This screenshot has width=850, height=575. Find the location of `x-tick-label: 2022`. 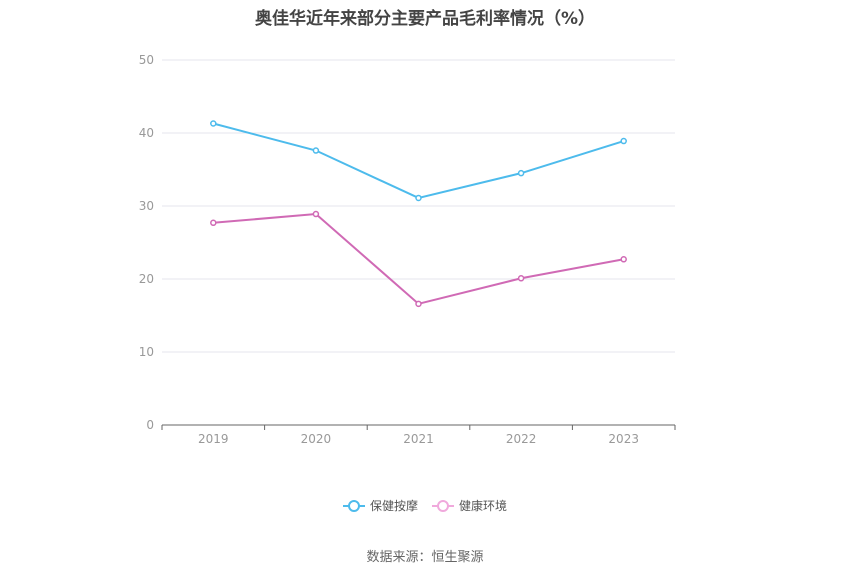

x-tick-label: 2022 is located at coordinates (521, 439).